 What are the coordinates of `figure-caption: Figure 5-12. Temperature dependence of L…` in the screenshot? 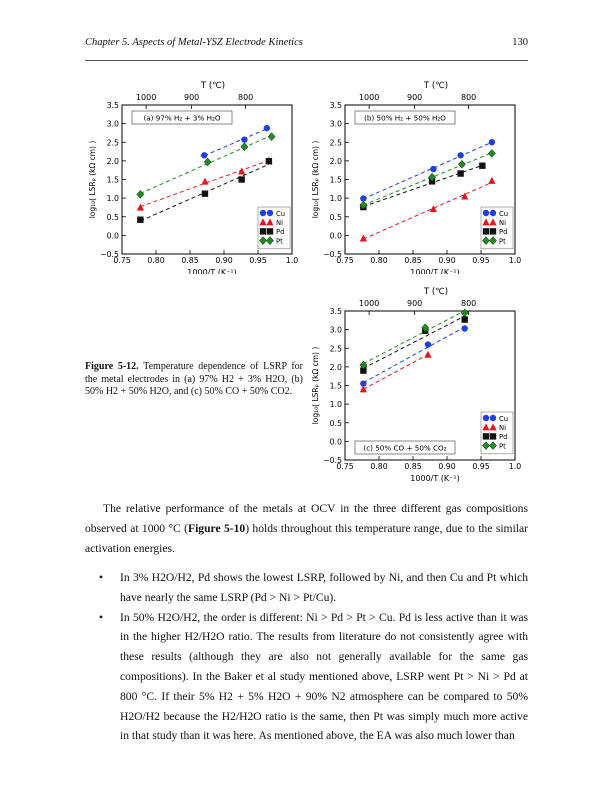 It's located at (194, 380).